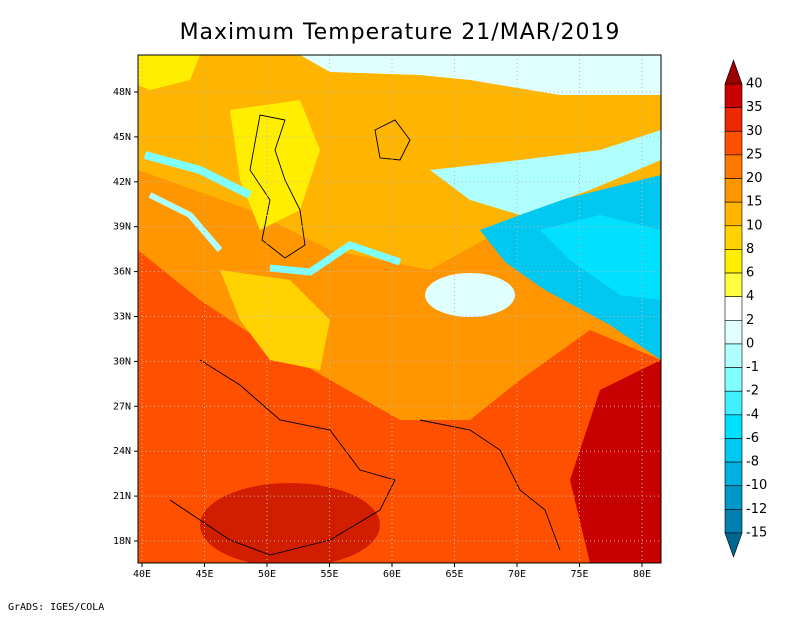 The width and height of the screenshot is (800, 618). What do you see at coordinates (752, 367) in the screenshot?
I see `colorbar-label: -1` at bounding box center [752, 367].